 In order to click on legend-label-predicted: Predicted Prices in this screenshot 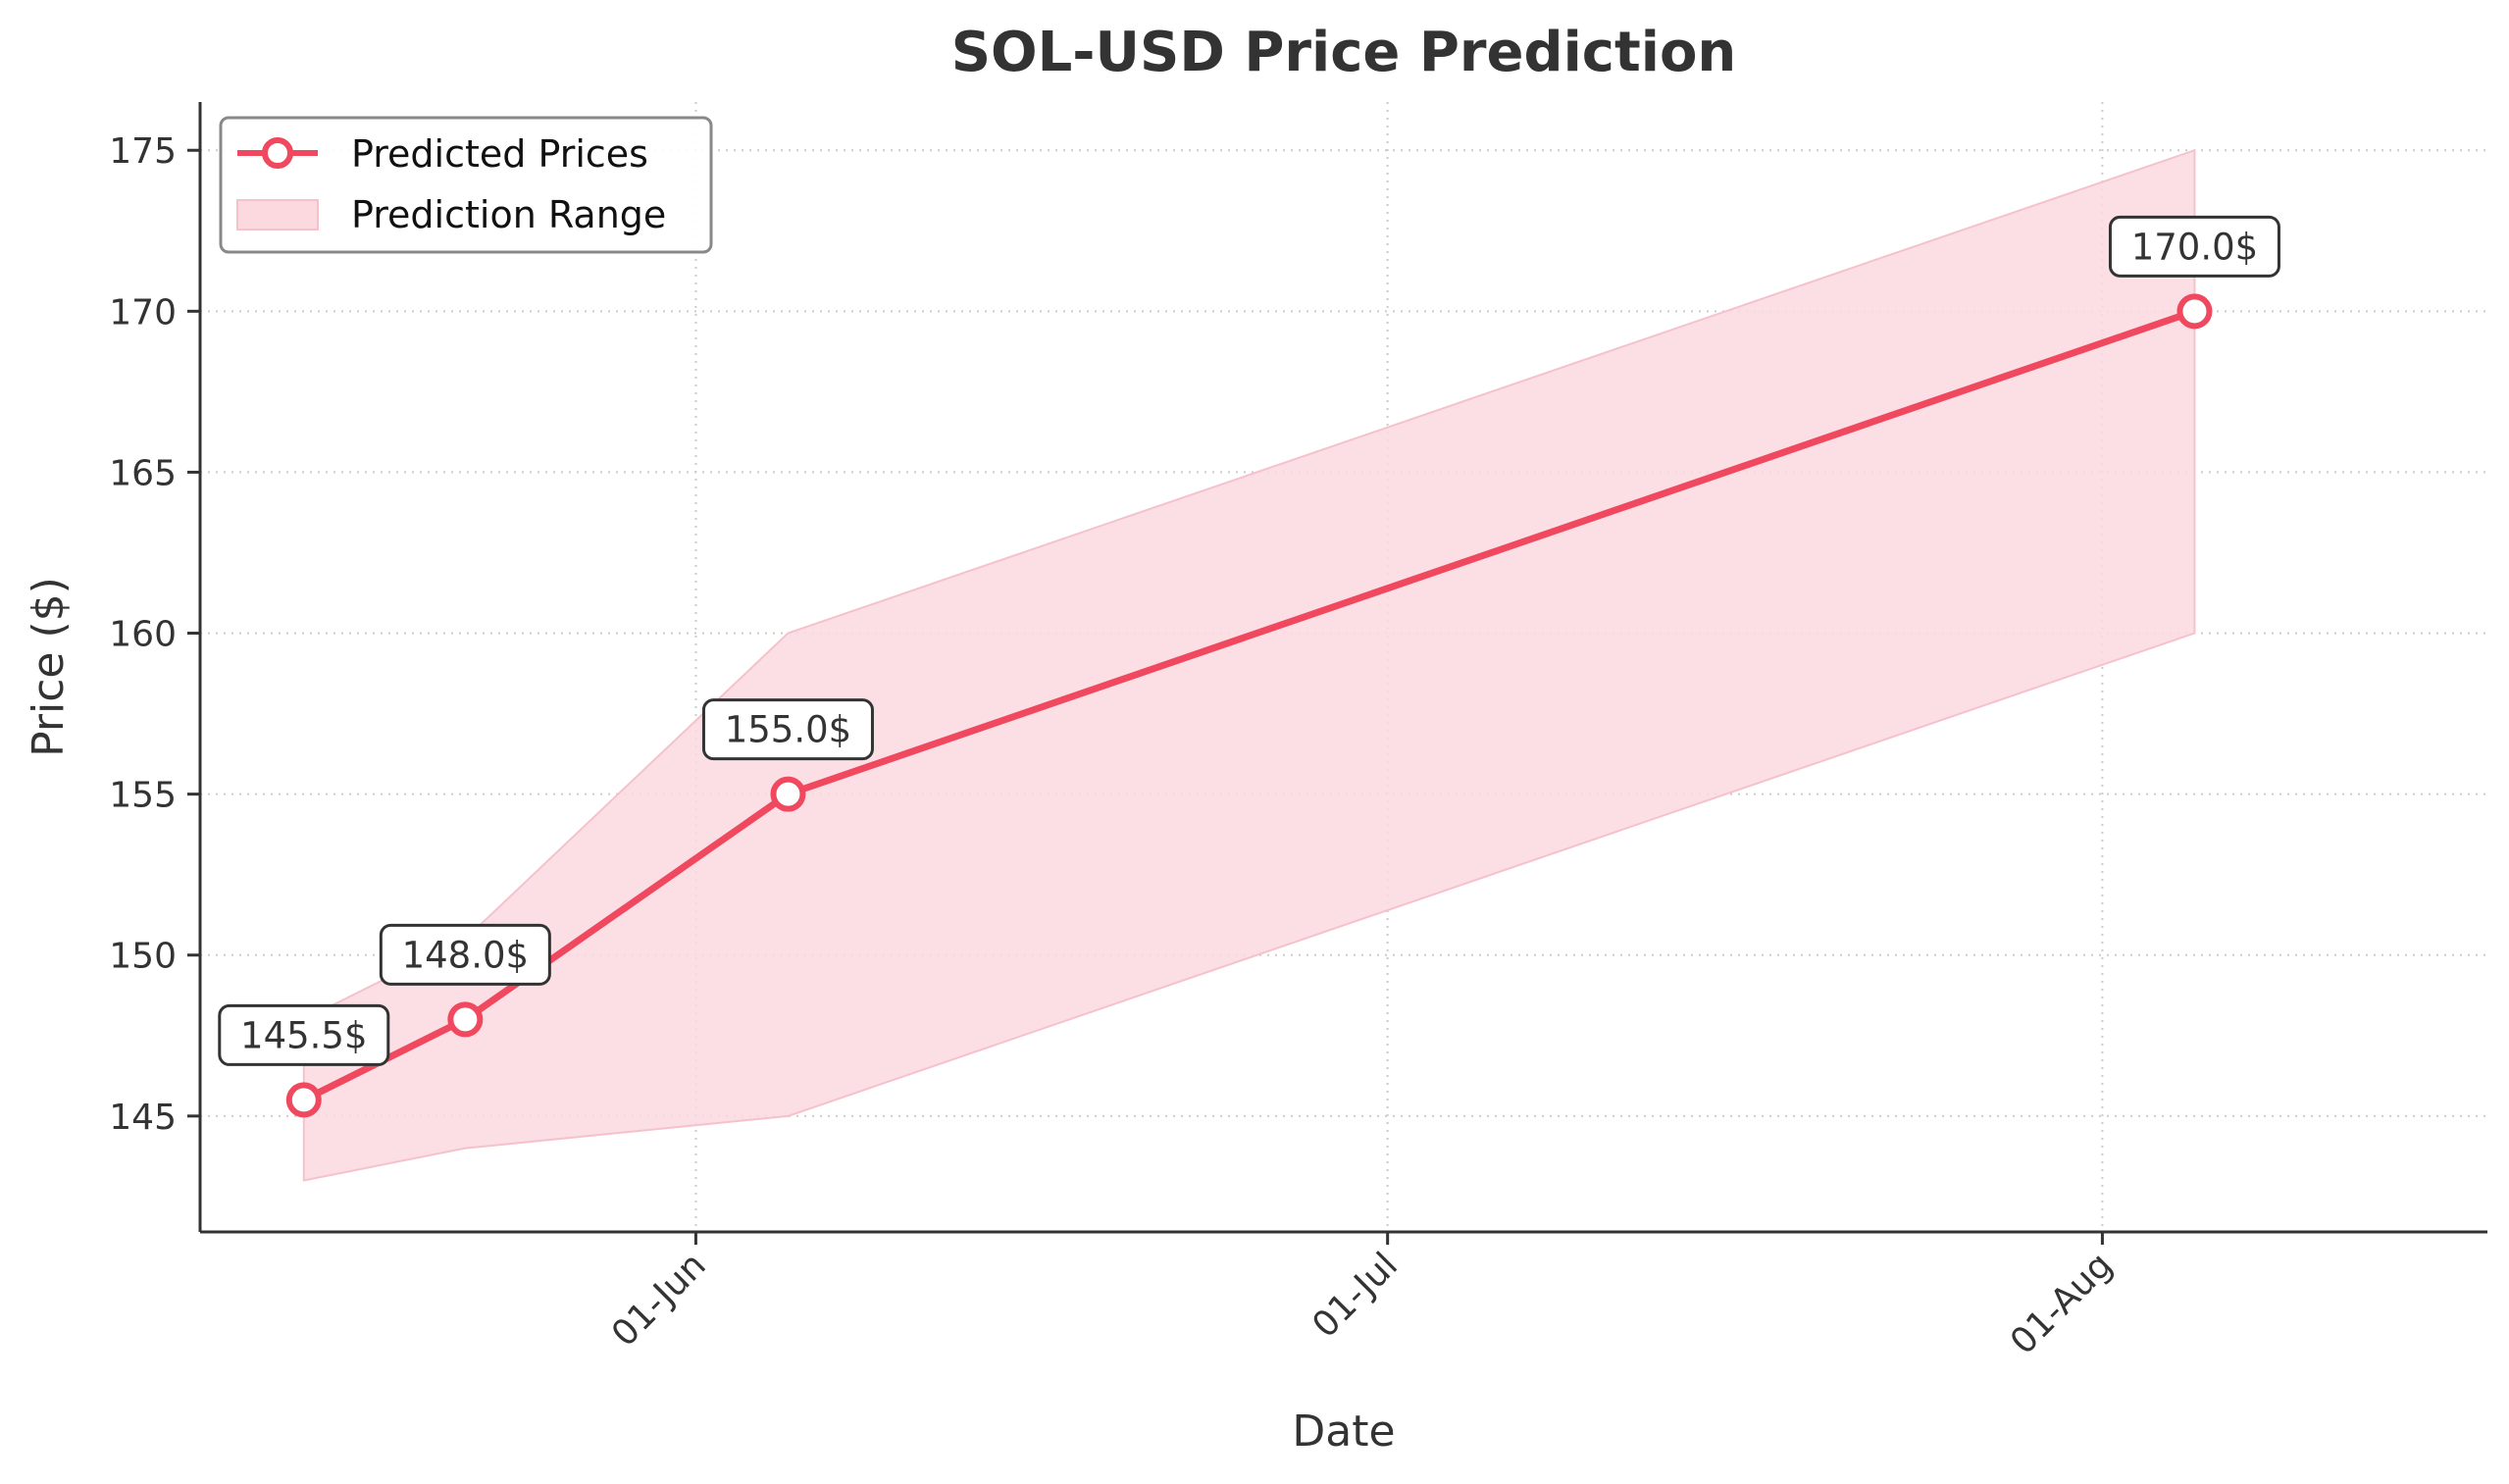, I will do `click(499, 154)`.